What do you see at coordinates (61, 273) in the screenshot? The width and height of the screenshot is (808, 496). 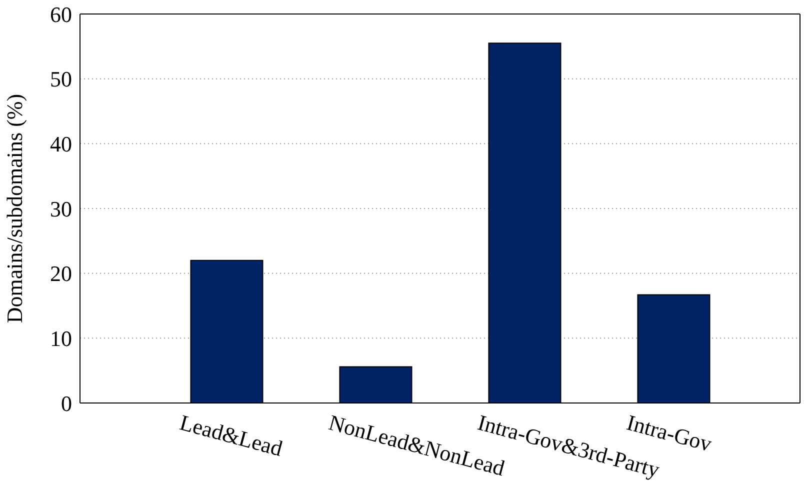 I see `y-tick-label: 20` at bounding box center [61, 273].